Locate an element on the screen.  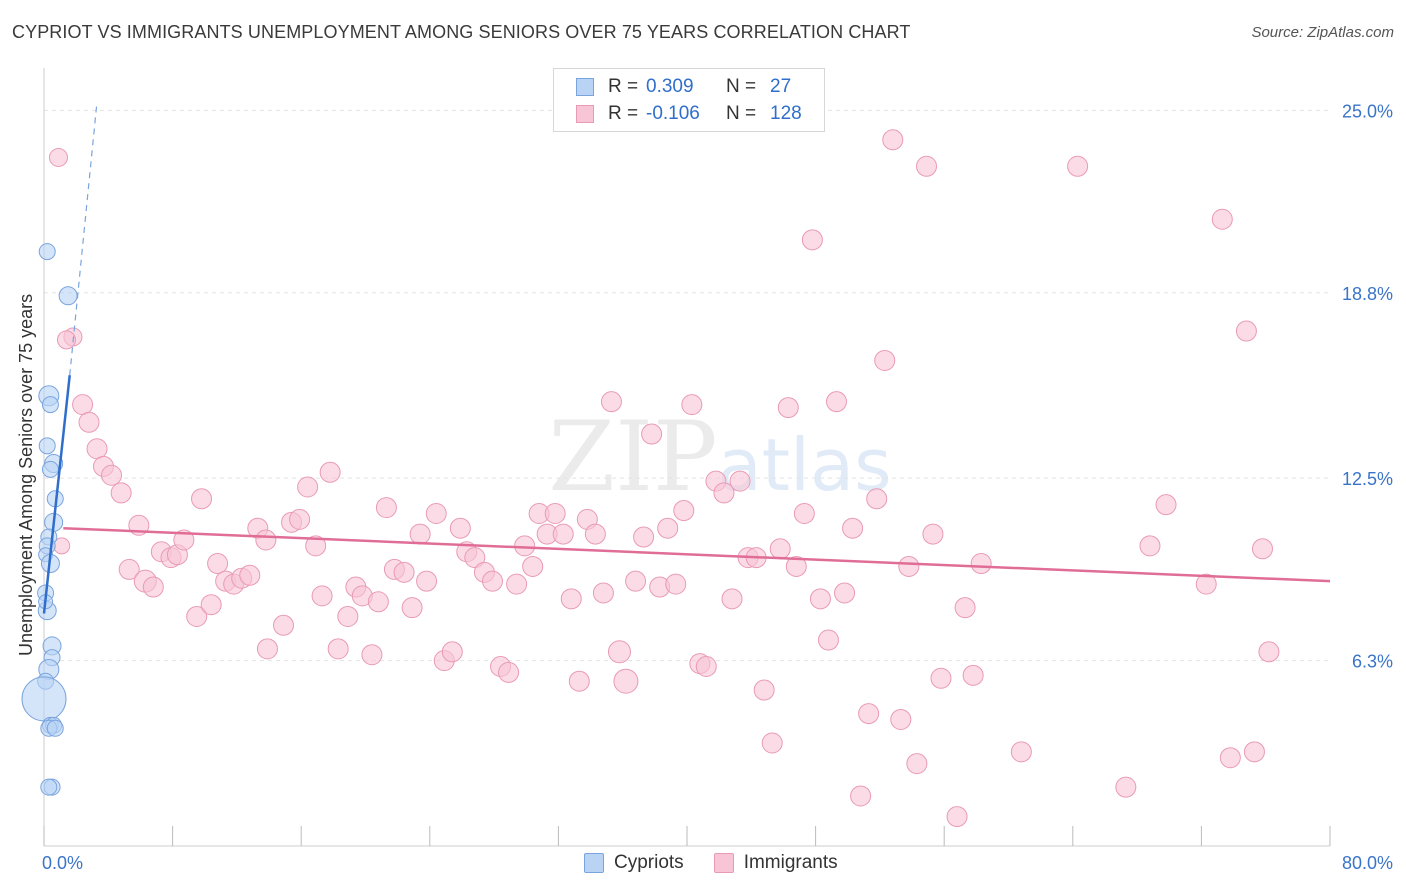
series-legend: Cypriots Immigrants is located at coordinates (726, 863).